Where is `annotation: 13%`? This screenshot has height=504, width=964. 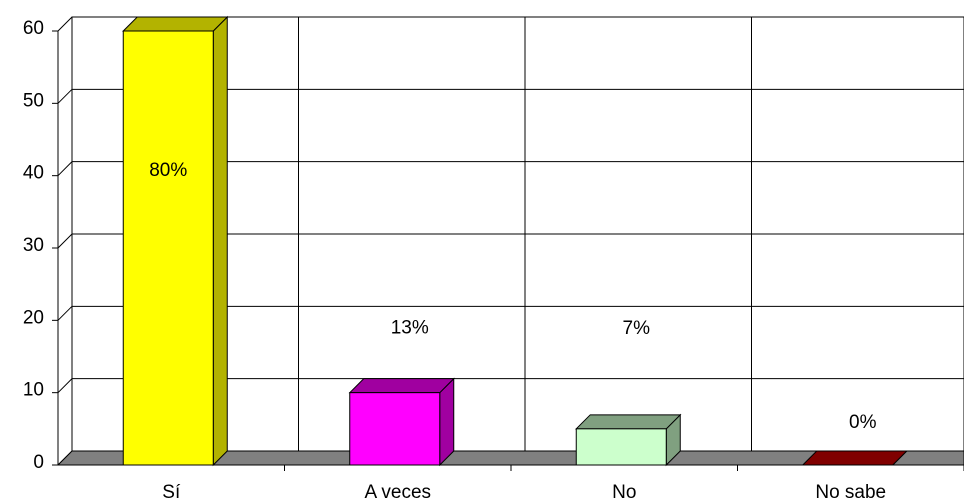 annotation: 13% is located at coordinates (410, 328).